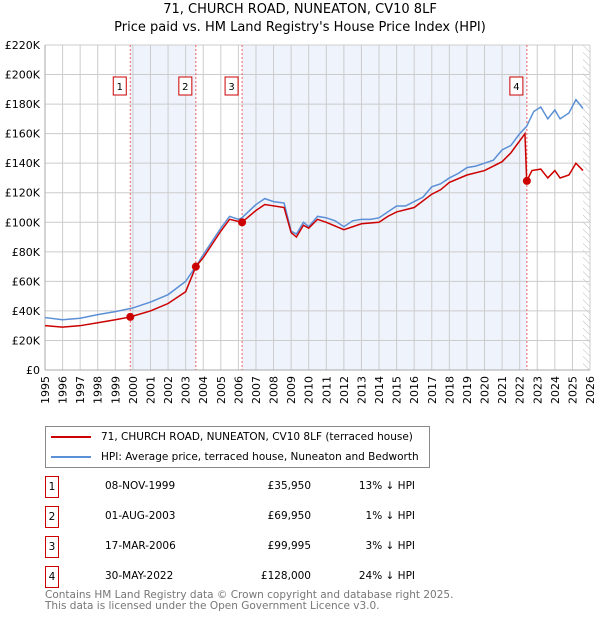 This screenshot has width=600, height=620. I want to click on x-tick-label: 1996, so click(63, 390).